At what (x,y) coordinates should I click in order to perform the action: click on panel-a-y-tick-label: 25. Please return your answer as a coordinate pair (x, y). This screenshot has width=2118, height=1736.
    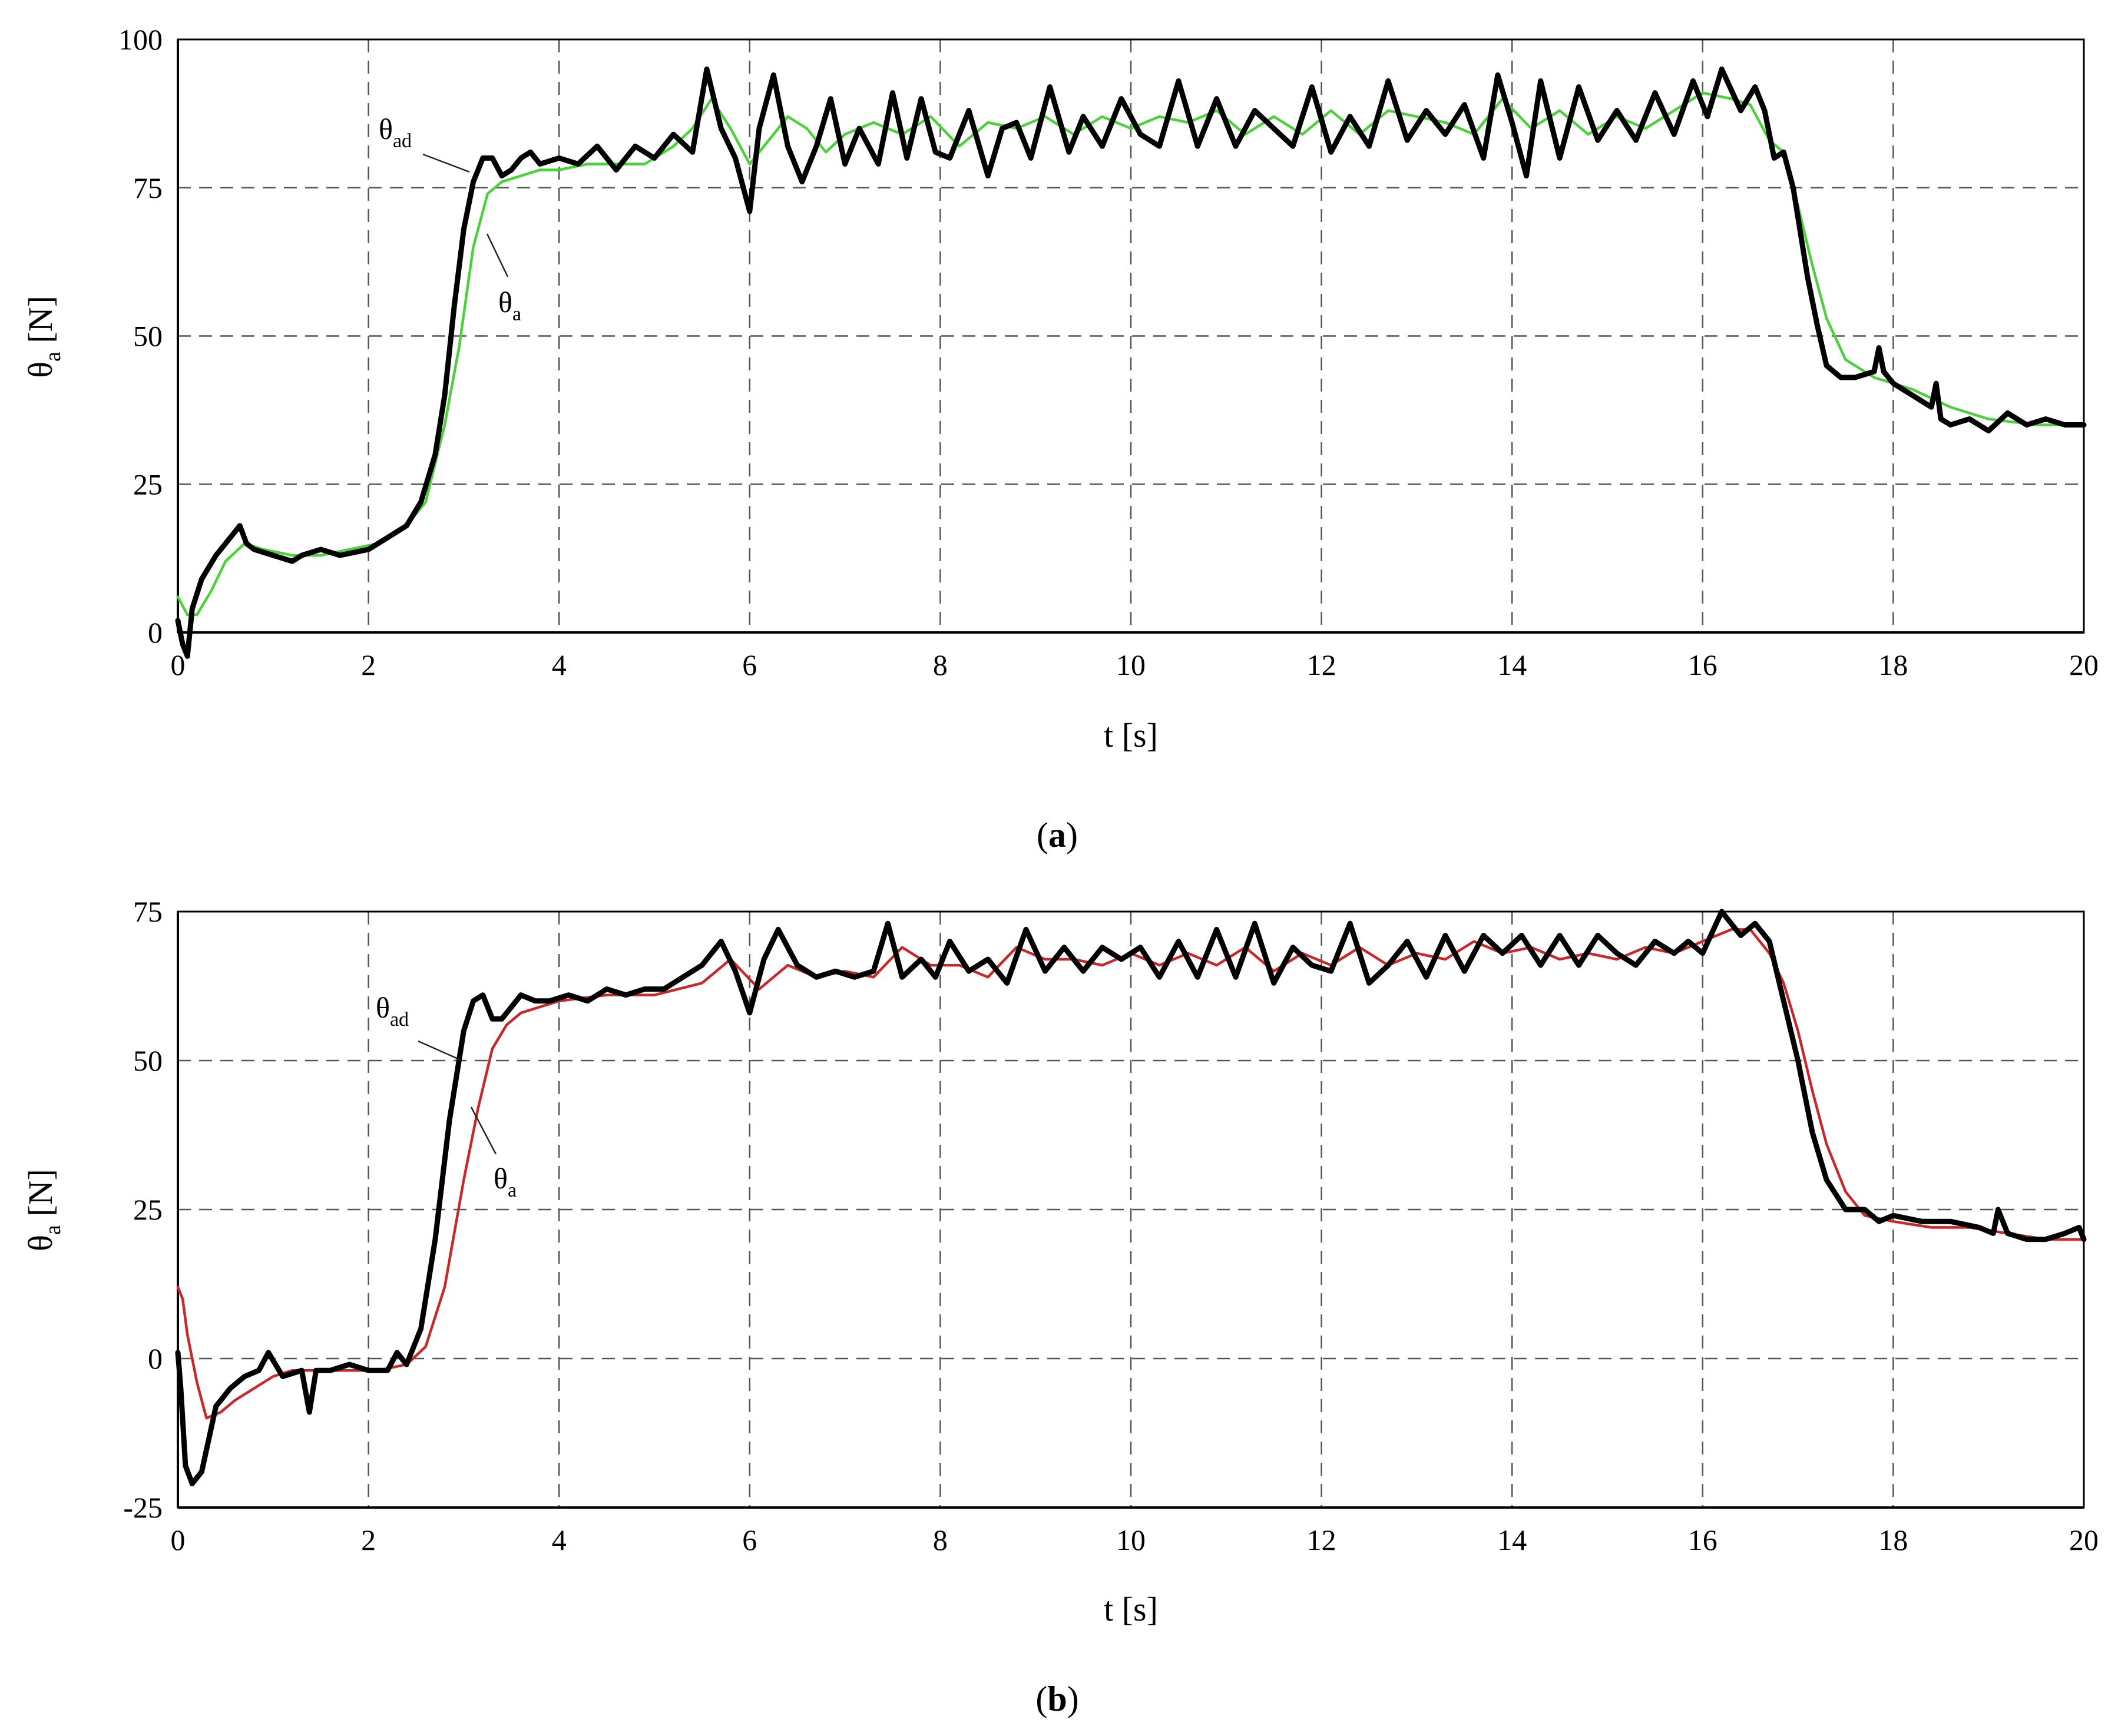
    Looking at the image, I should click on (148, 484).